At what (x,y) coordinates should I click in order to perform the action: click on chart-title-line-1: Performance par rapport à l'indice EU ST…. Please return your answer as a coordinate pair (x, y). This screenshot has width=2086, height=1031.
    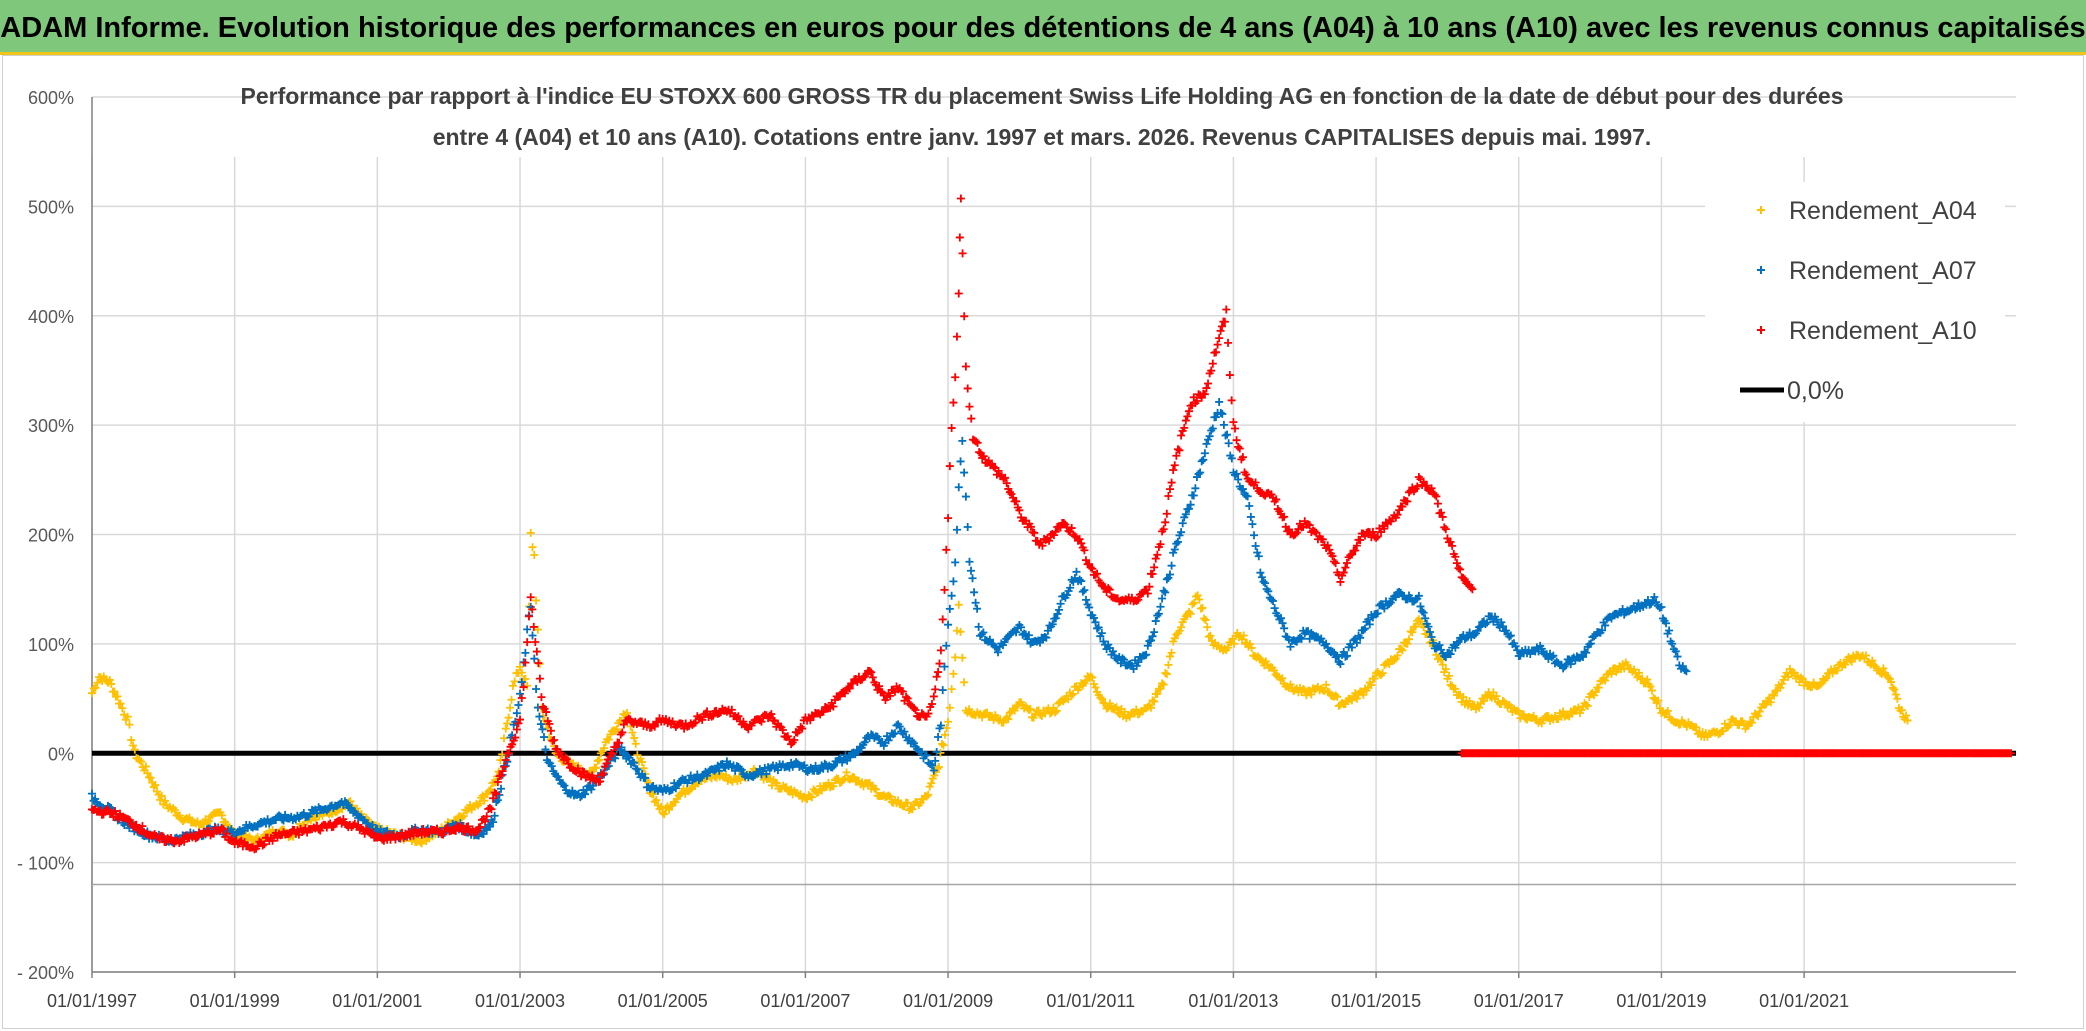
    Looking at the image, I should click on (1041, 96).